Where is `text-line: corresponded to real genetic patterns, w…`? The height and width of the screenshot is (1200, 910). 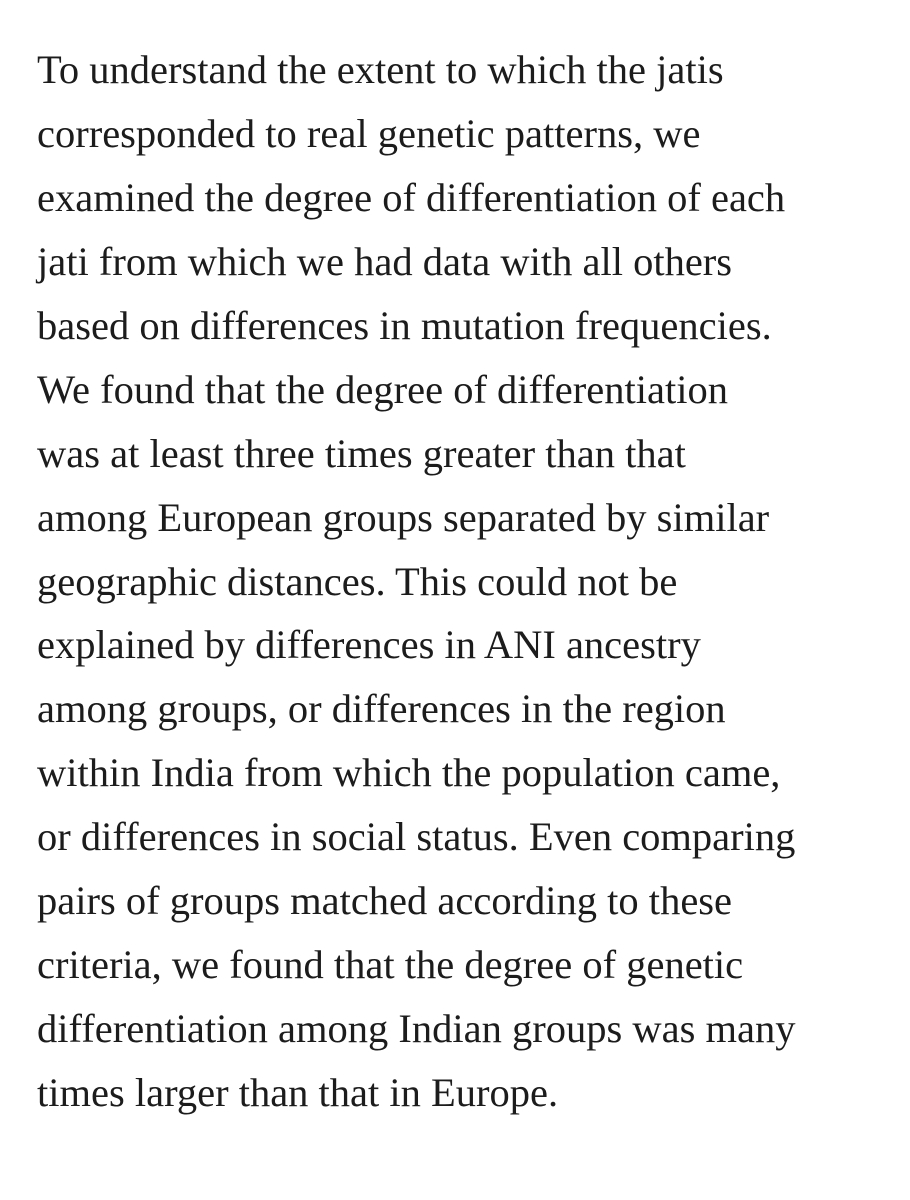 text-line: corresponded to real genetic patterns, w… is located at coordinates (369, 133).